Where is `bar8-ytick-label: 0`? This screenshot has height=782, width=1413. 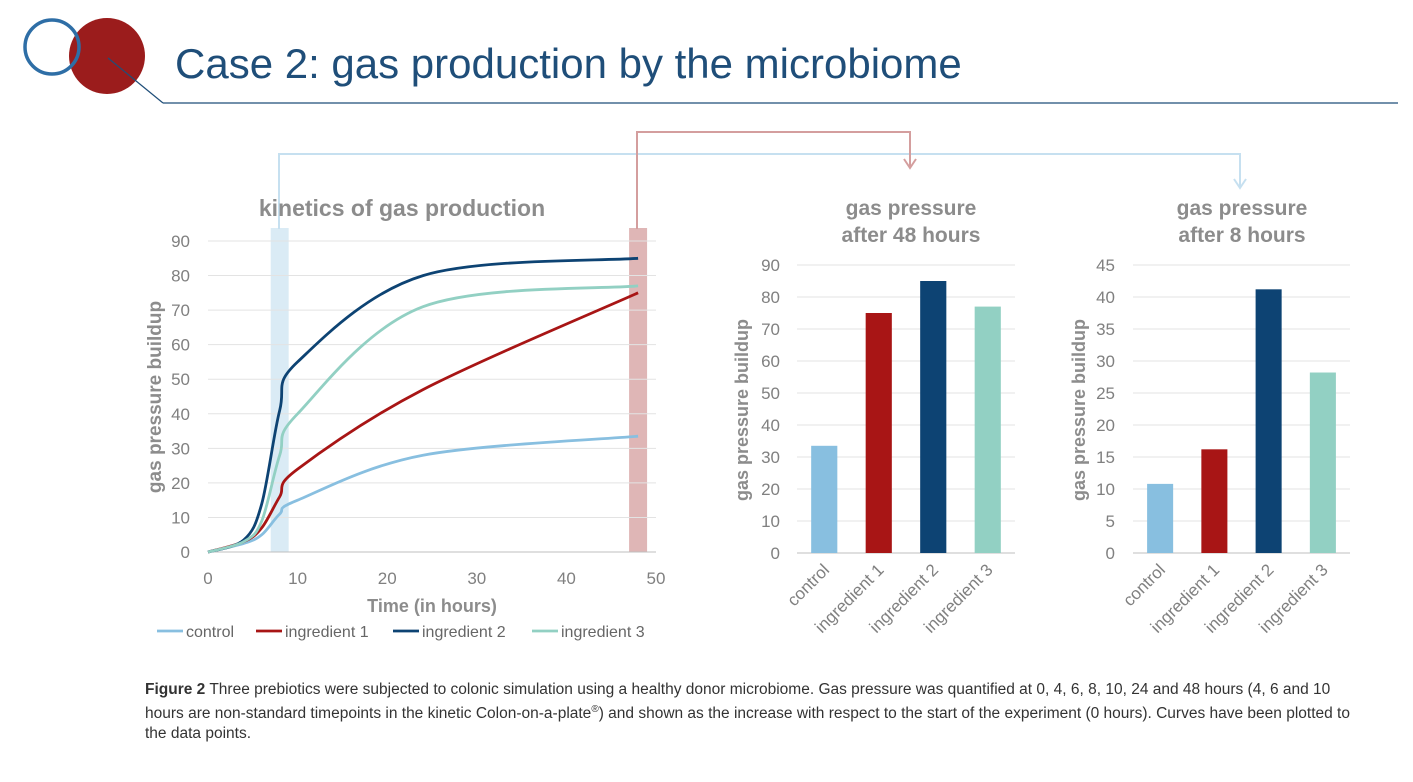
bar8-ytick-label: 0 is located at coordinates (1110, 553).